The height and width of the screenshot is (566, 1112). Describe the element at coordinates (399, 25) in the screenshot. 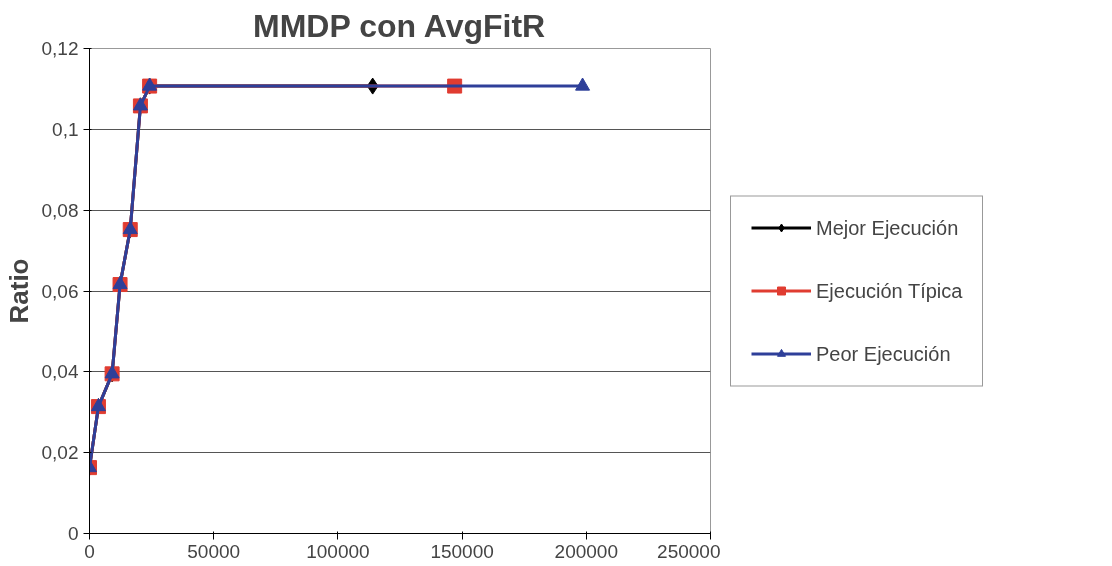

I see `chart-title: MMDP con AvgFitR` at that location.